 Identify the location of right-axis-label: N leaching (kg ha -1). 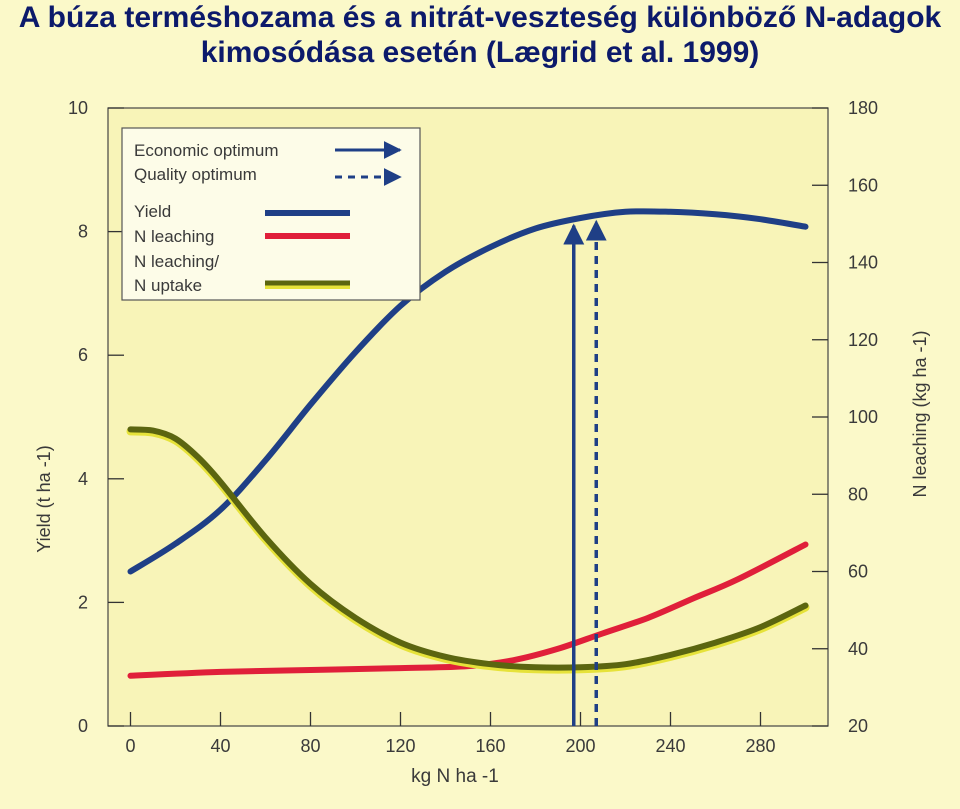
(920, 413).